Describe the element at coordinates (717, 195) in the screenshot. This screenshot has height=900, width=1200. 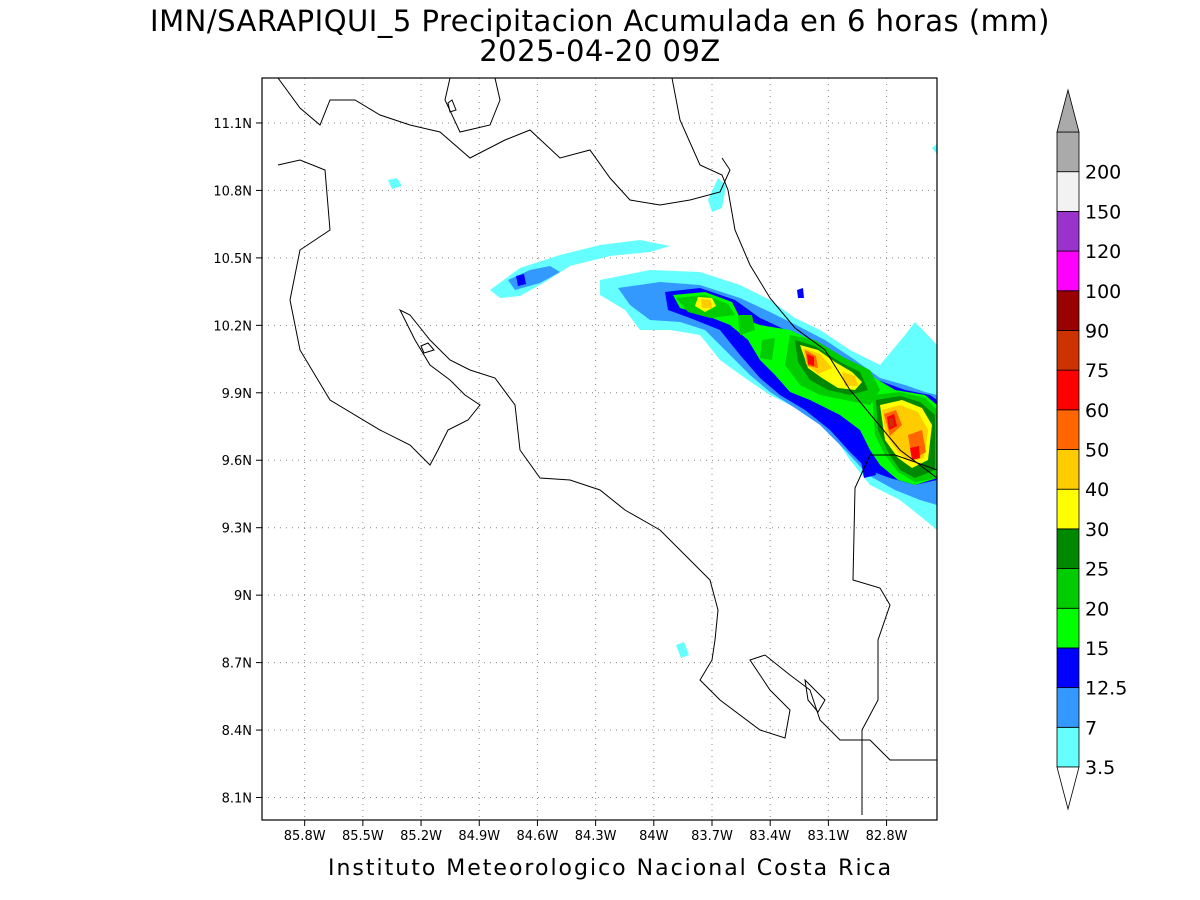
I see `precip-3.5-band-north` at that location.